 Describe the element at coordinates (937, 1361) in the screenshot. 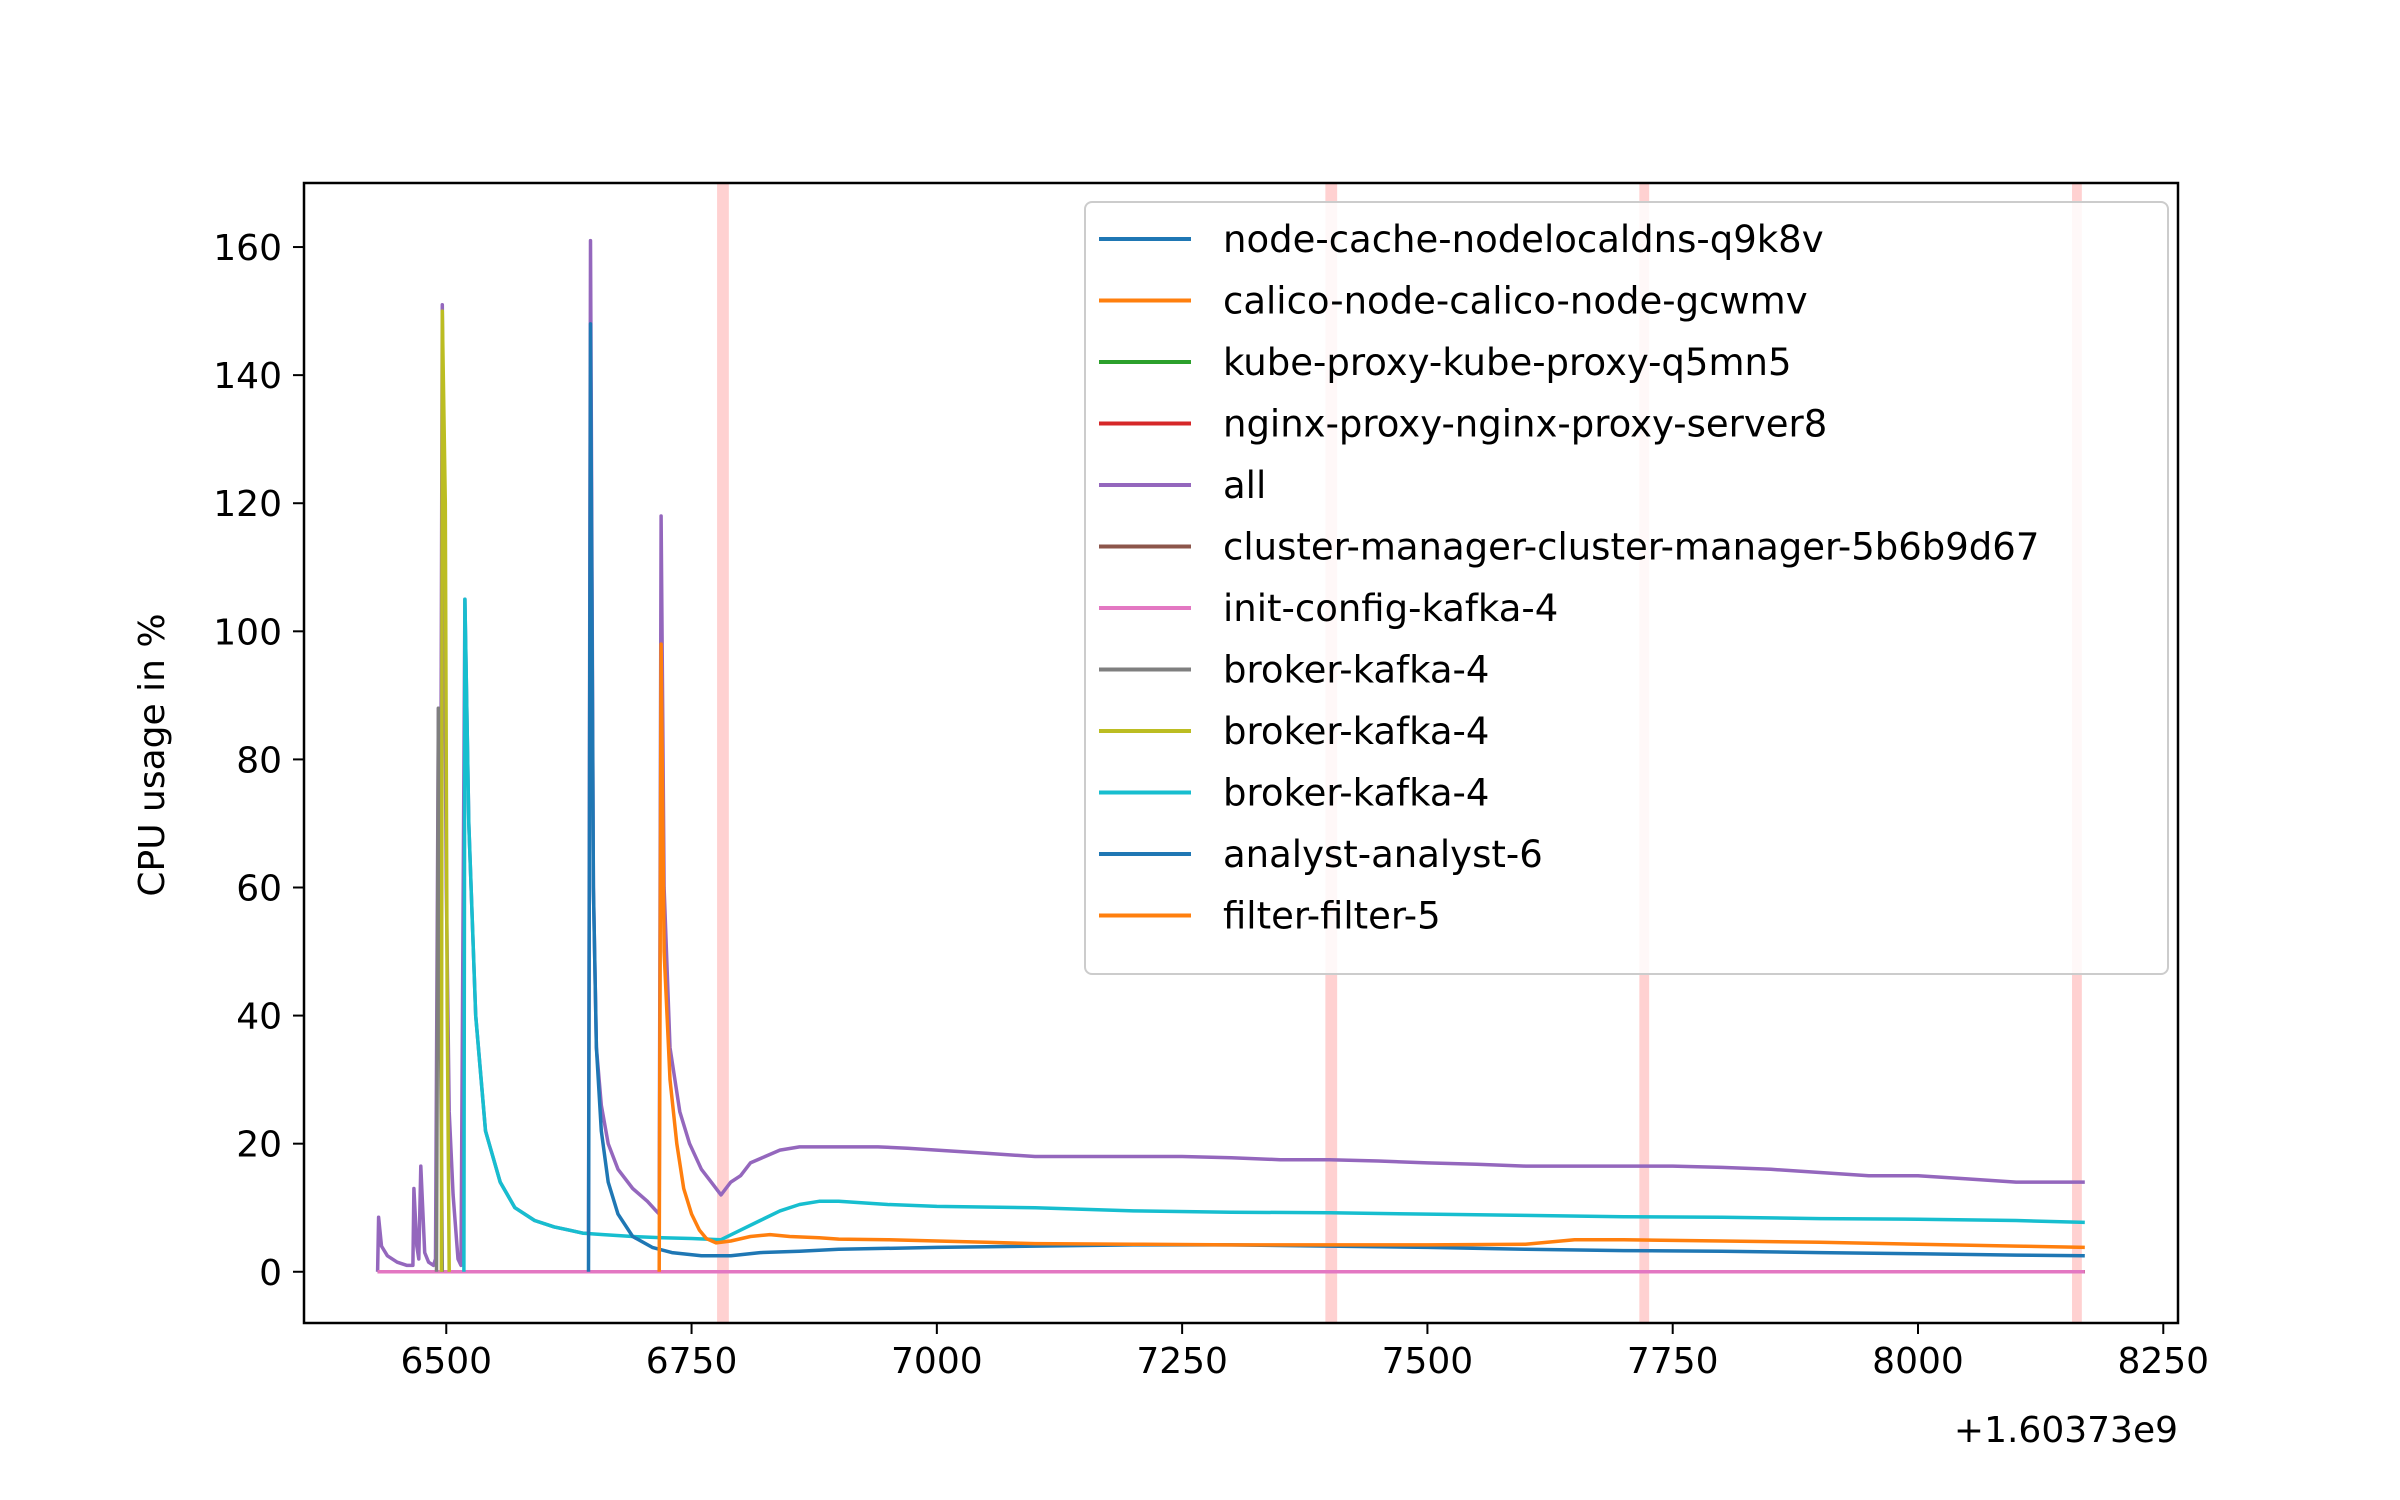

I see `x-tick-label: 7000` at that location.